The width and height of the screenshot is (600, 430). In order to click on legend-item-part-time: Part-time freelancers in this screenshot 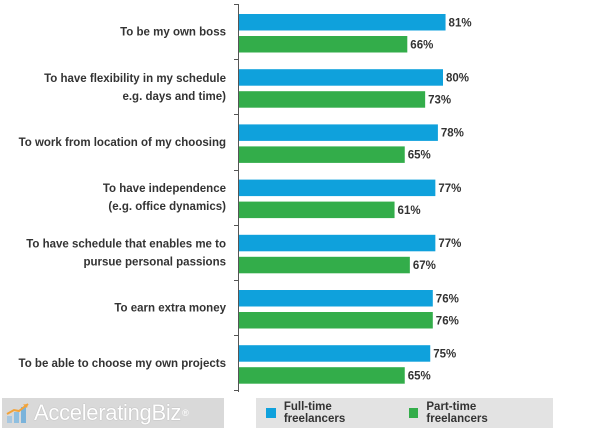, I will do `click(473, 413)`.